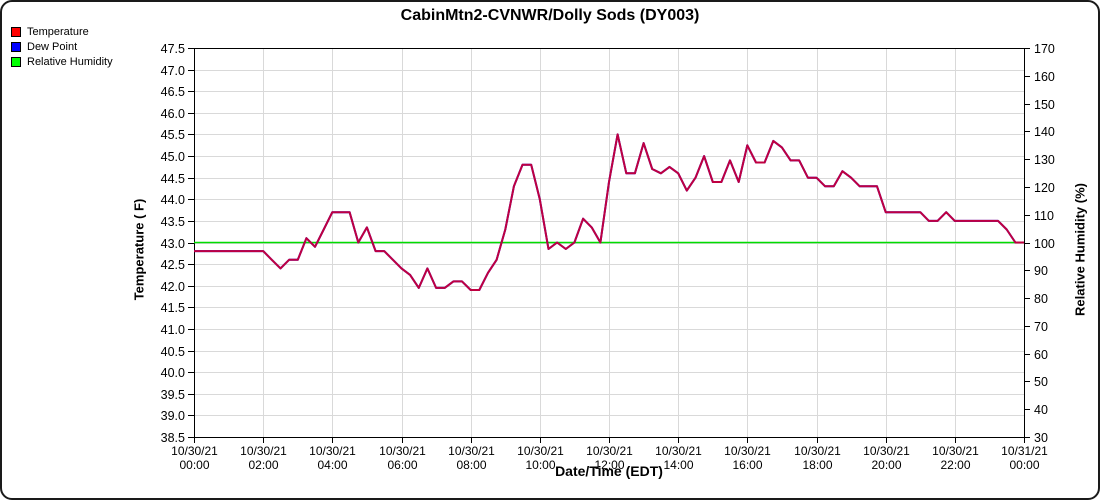  I want to click on svg-text: 170, so click(1044, 49).